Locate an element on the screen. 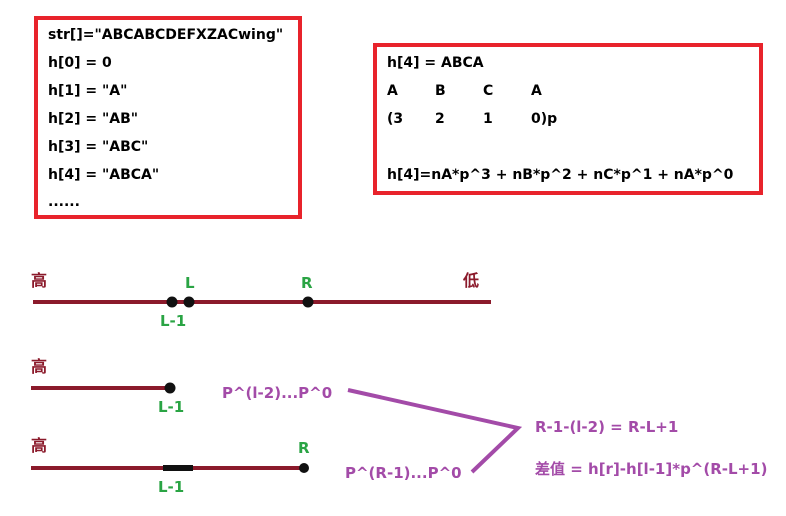 The image size is (786, 516). power-1: 1 is located at coordinates (488, 119).